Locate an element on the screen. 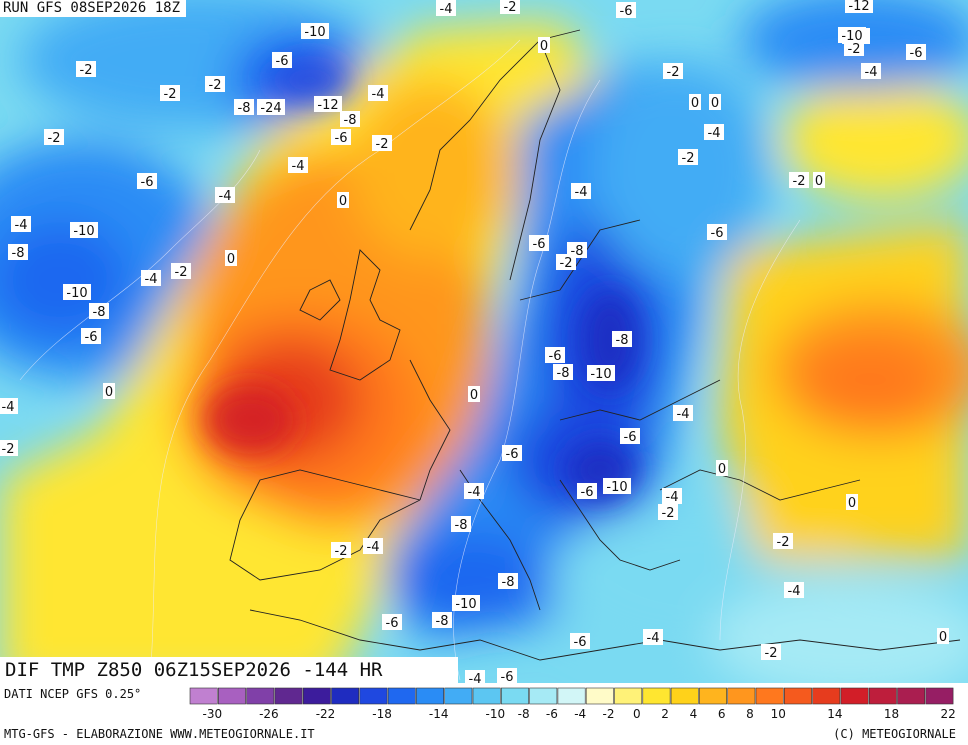 The height and width of the screenshot is (745, 968). contour-label: -24 is located at coordinates (271, 107).